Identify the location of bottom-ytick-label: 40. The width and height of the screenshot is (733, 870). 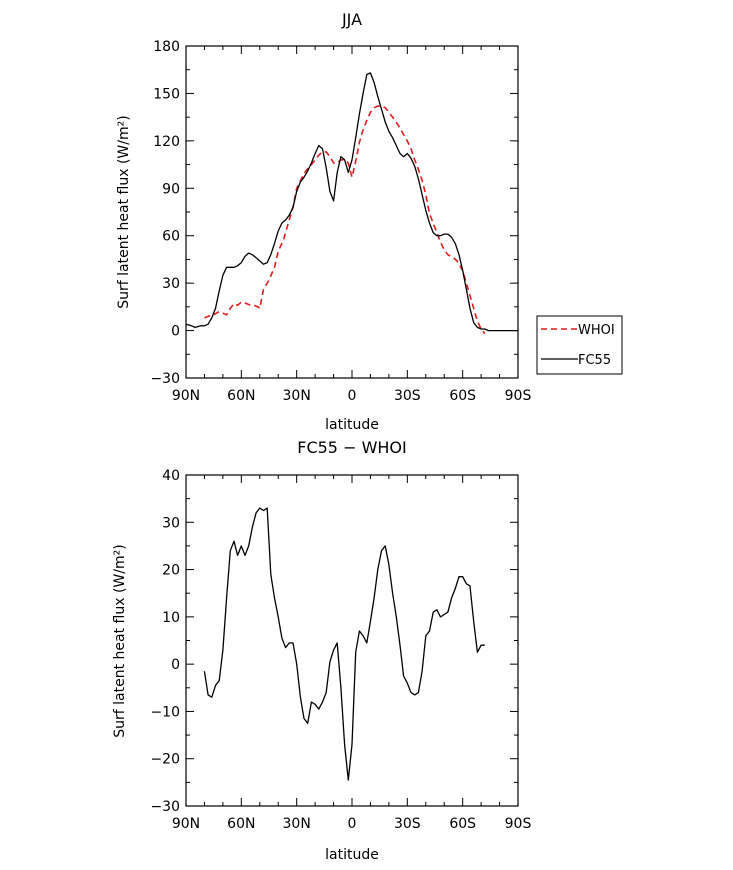
(171, 476).